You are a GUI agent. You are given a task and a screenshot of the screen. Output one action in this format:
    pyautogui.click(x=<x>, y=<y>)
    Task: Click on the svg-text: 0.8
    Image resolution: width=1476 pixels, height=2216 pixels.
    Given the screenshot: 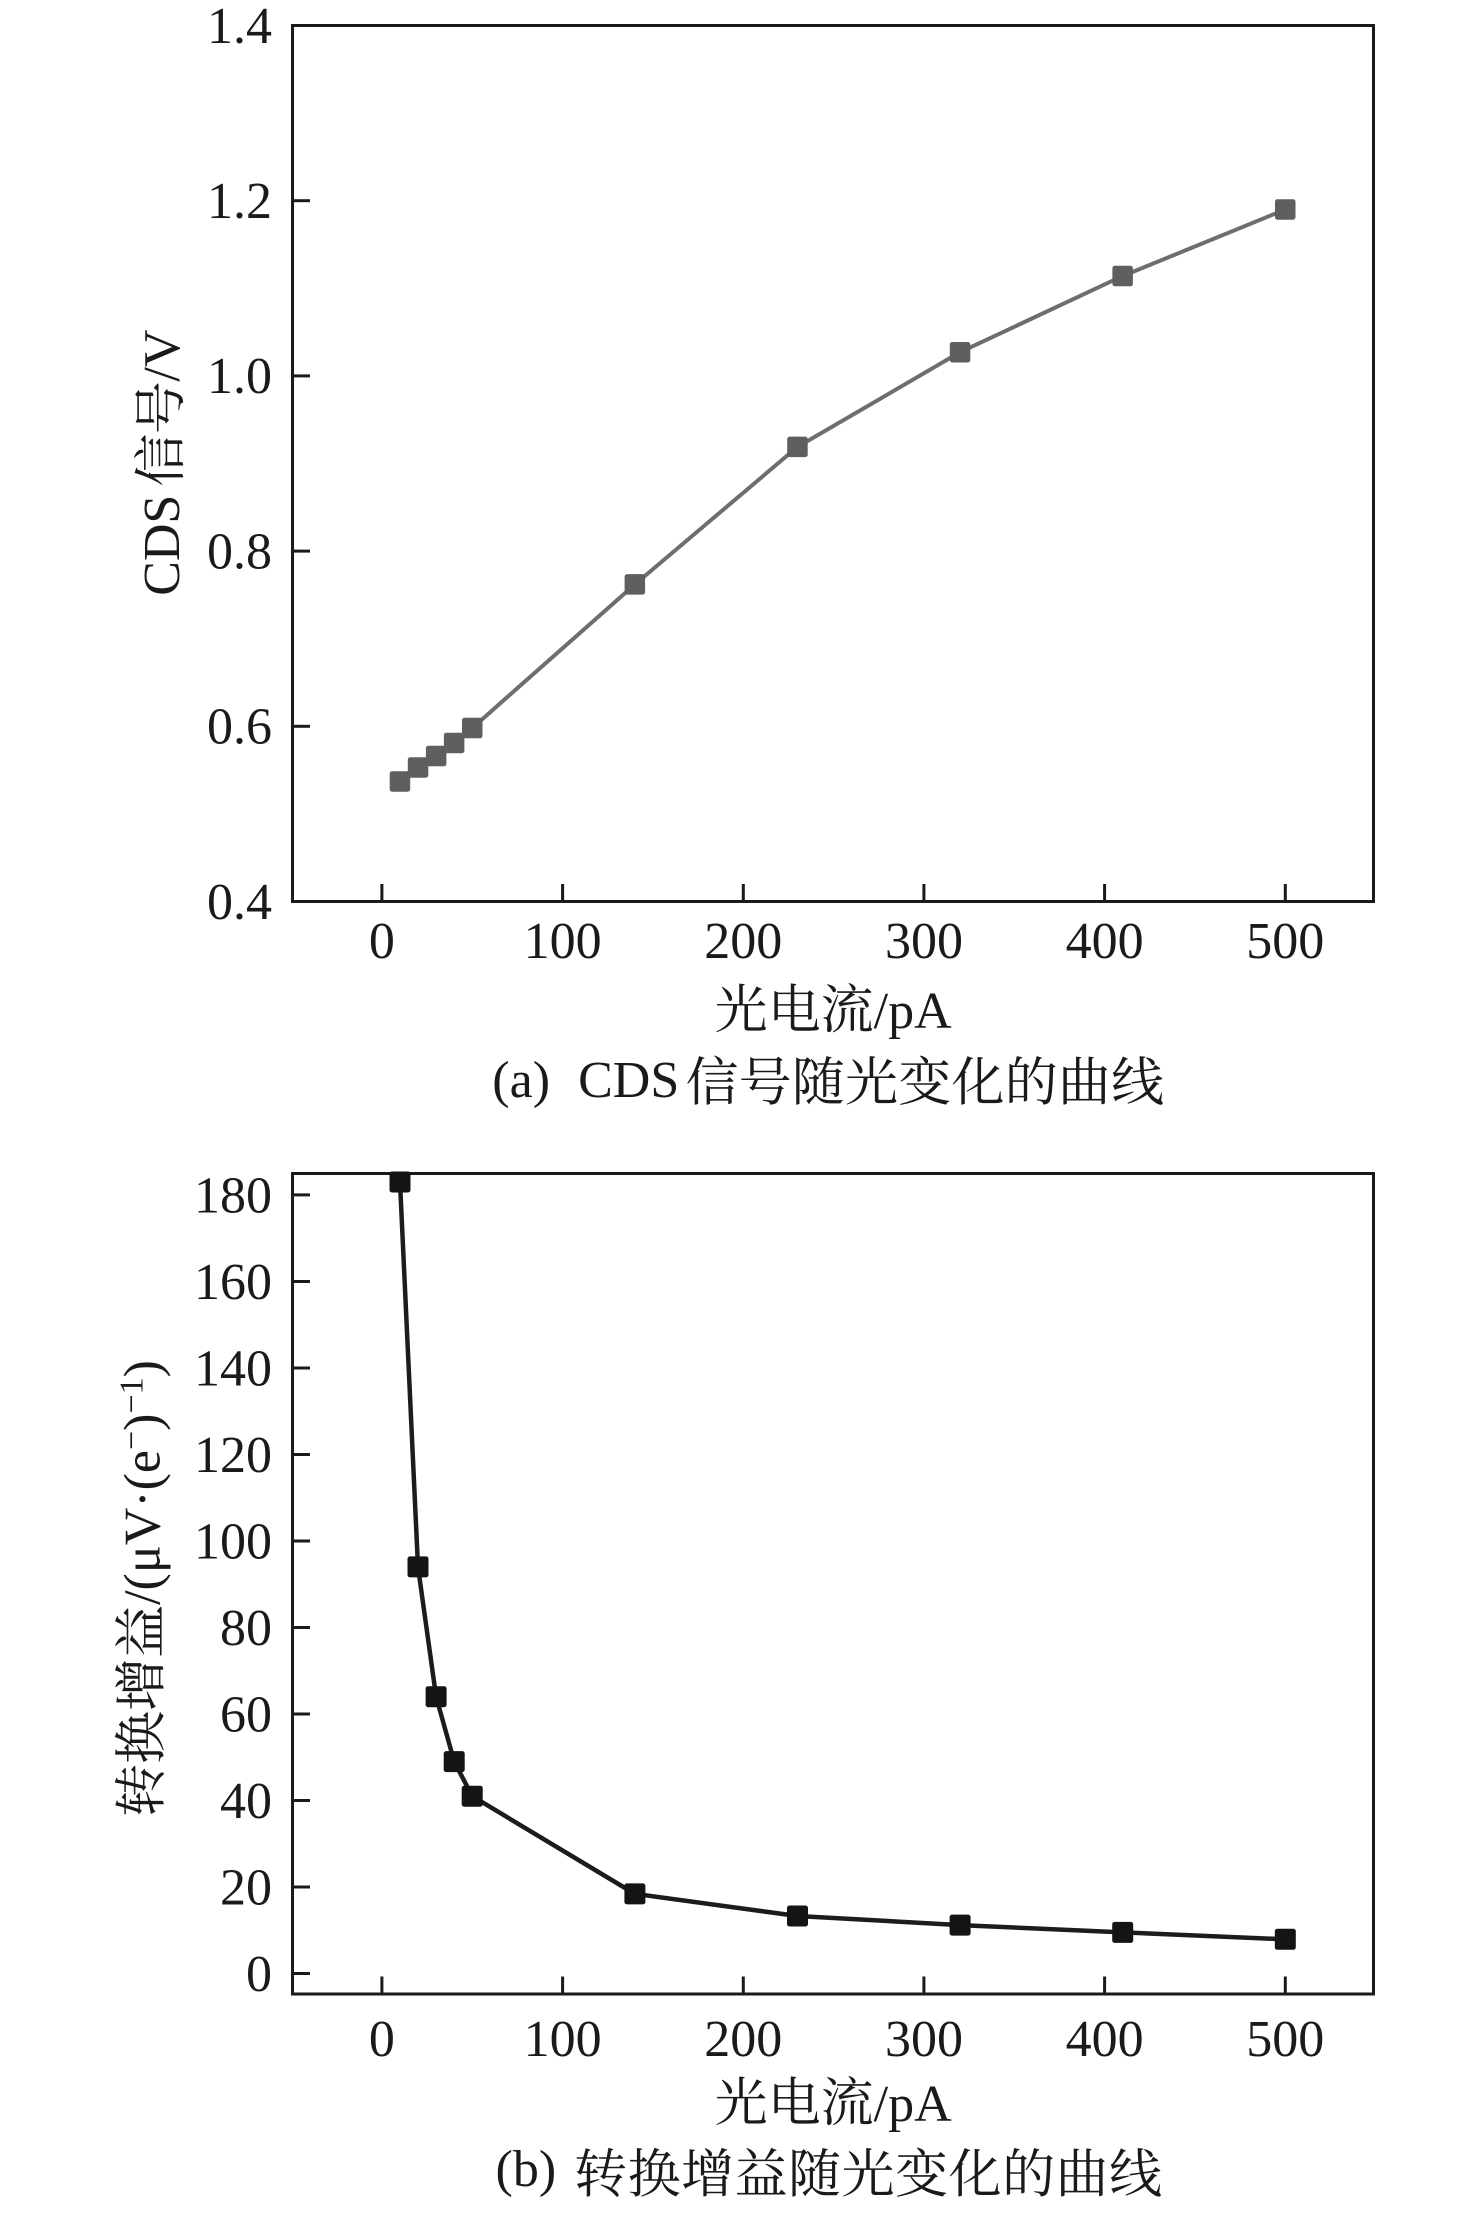 What is the action you would take?
    pyautogui.click(x=239, y=551)
    